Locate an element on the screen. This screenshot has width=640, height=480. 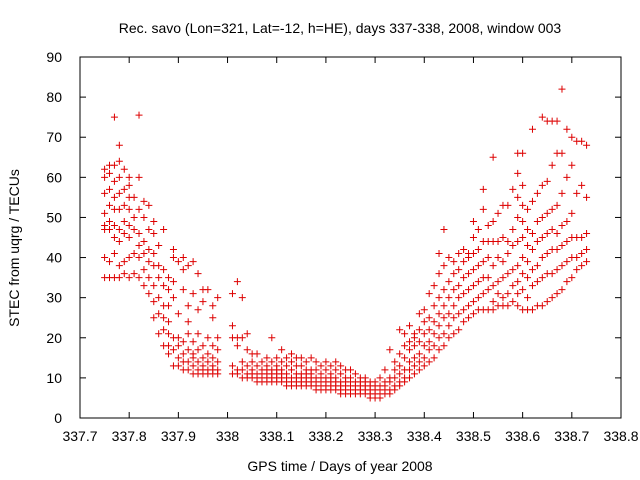
x-tick-label: 338.1 is located at coordinates (276, 436).